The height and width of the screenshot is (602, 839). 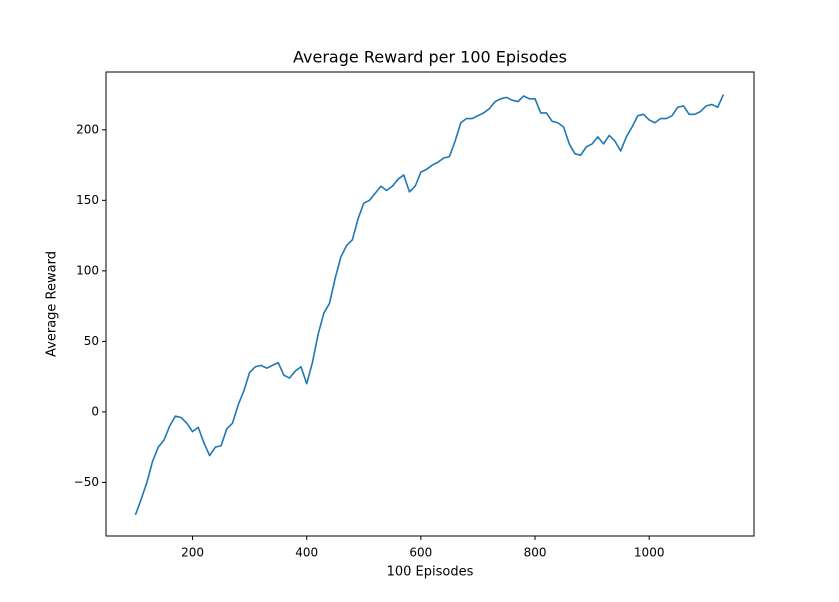 I want to click on x-axis-label: 100 Episodes, so click(x=430, y=572).